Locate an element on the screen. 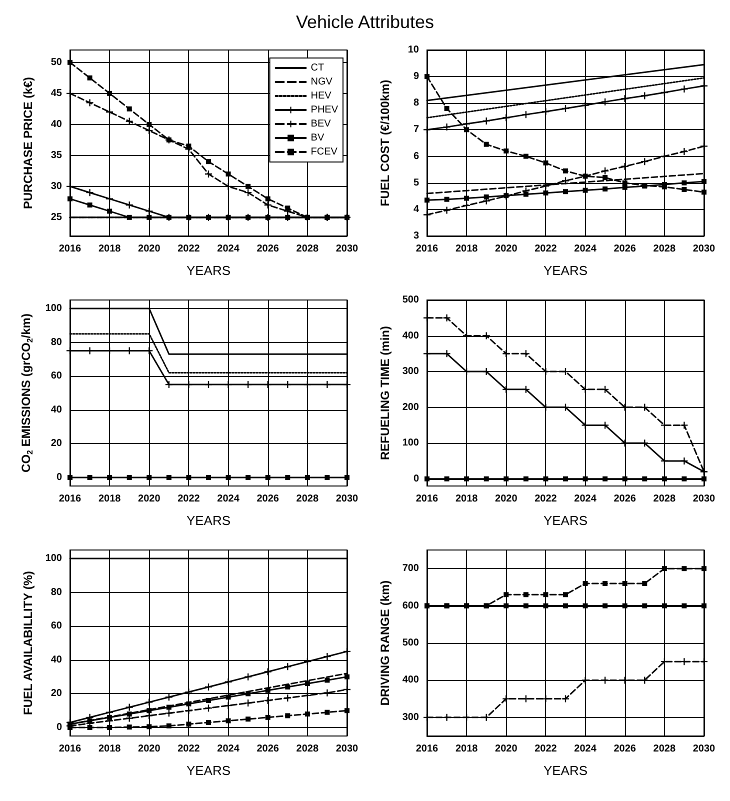 This screenshot has height=801, width=730. legend-label: HEV is located at coordinates (321, 96).